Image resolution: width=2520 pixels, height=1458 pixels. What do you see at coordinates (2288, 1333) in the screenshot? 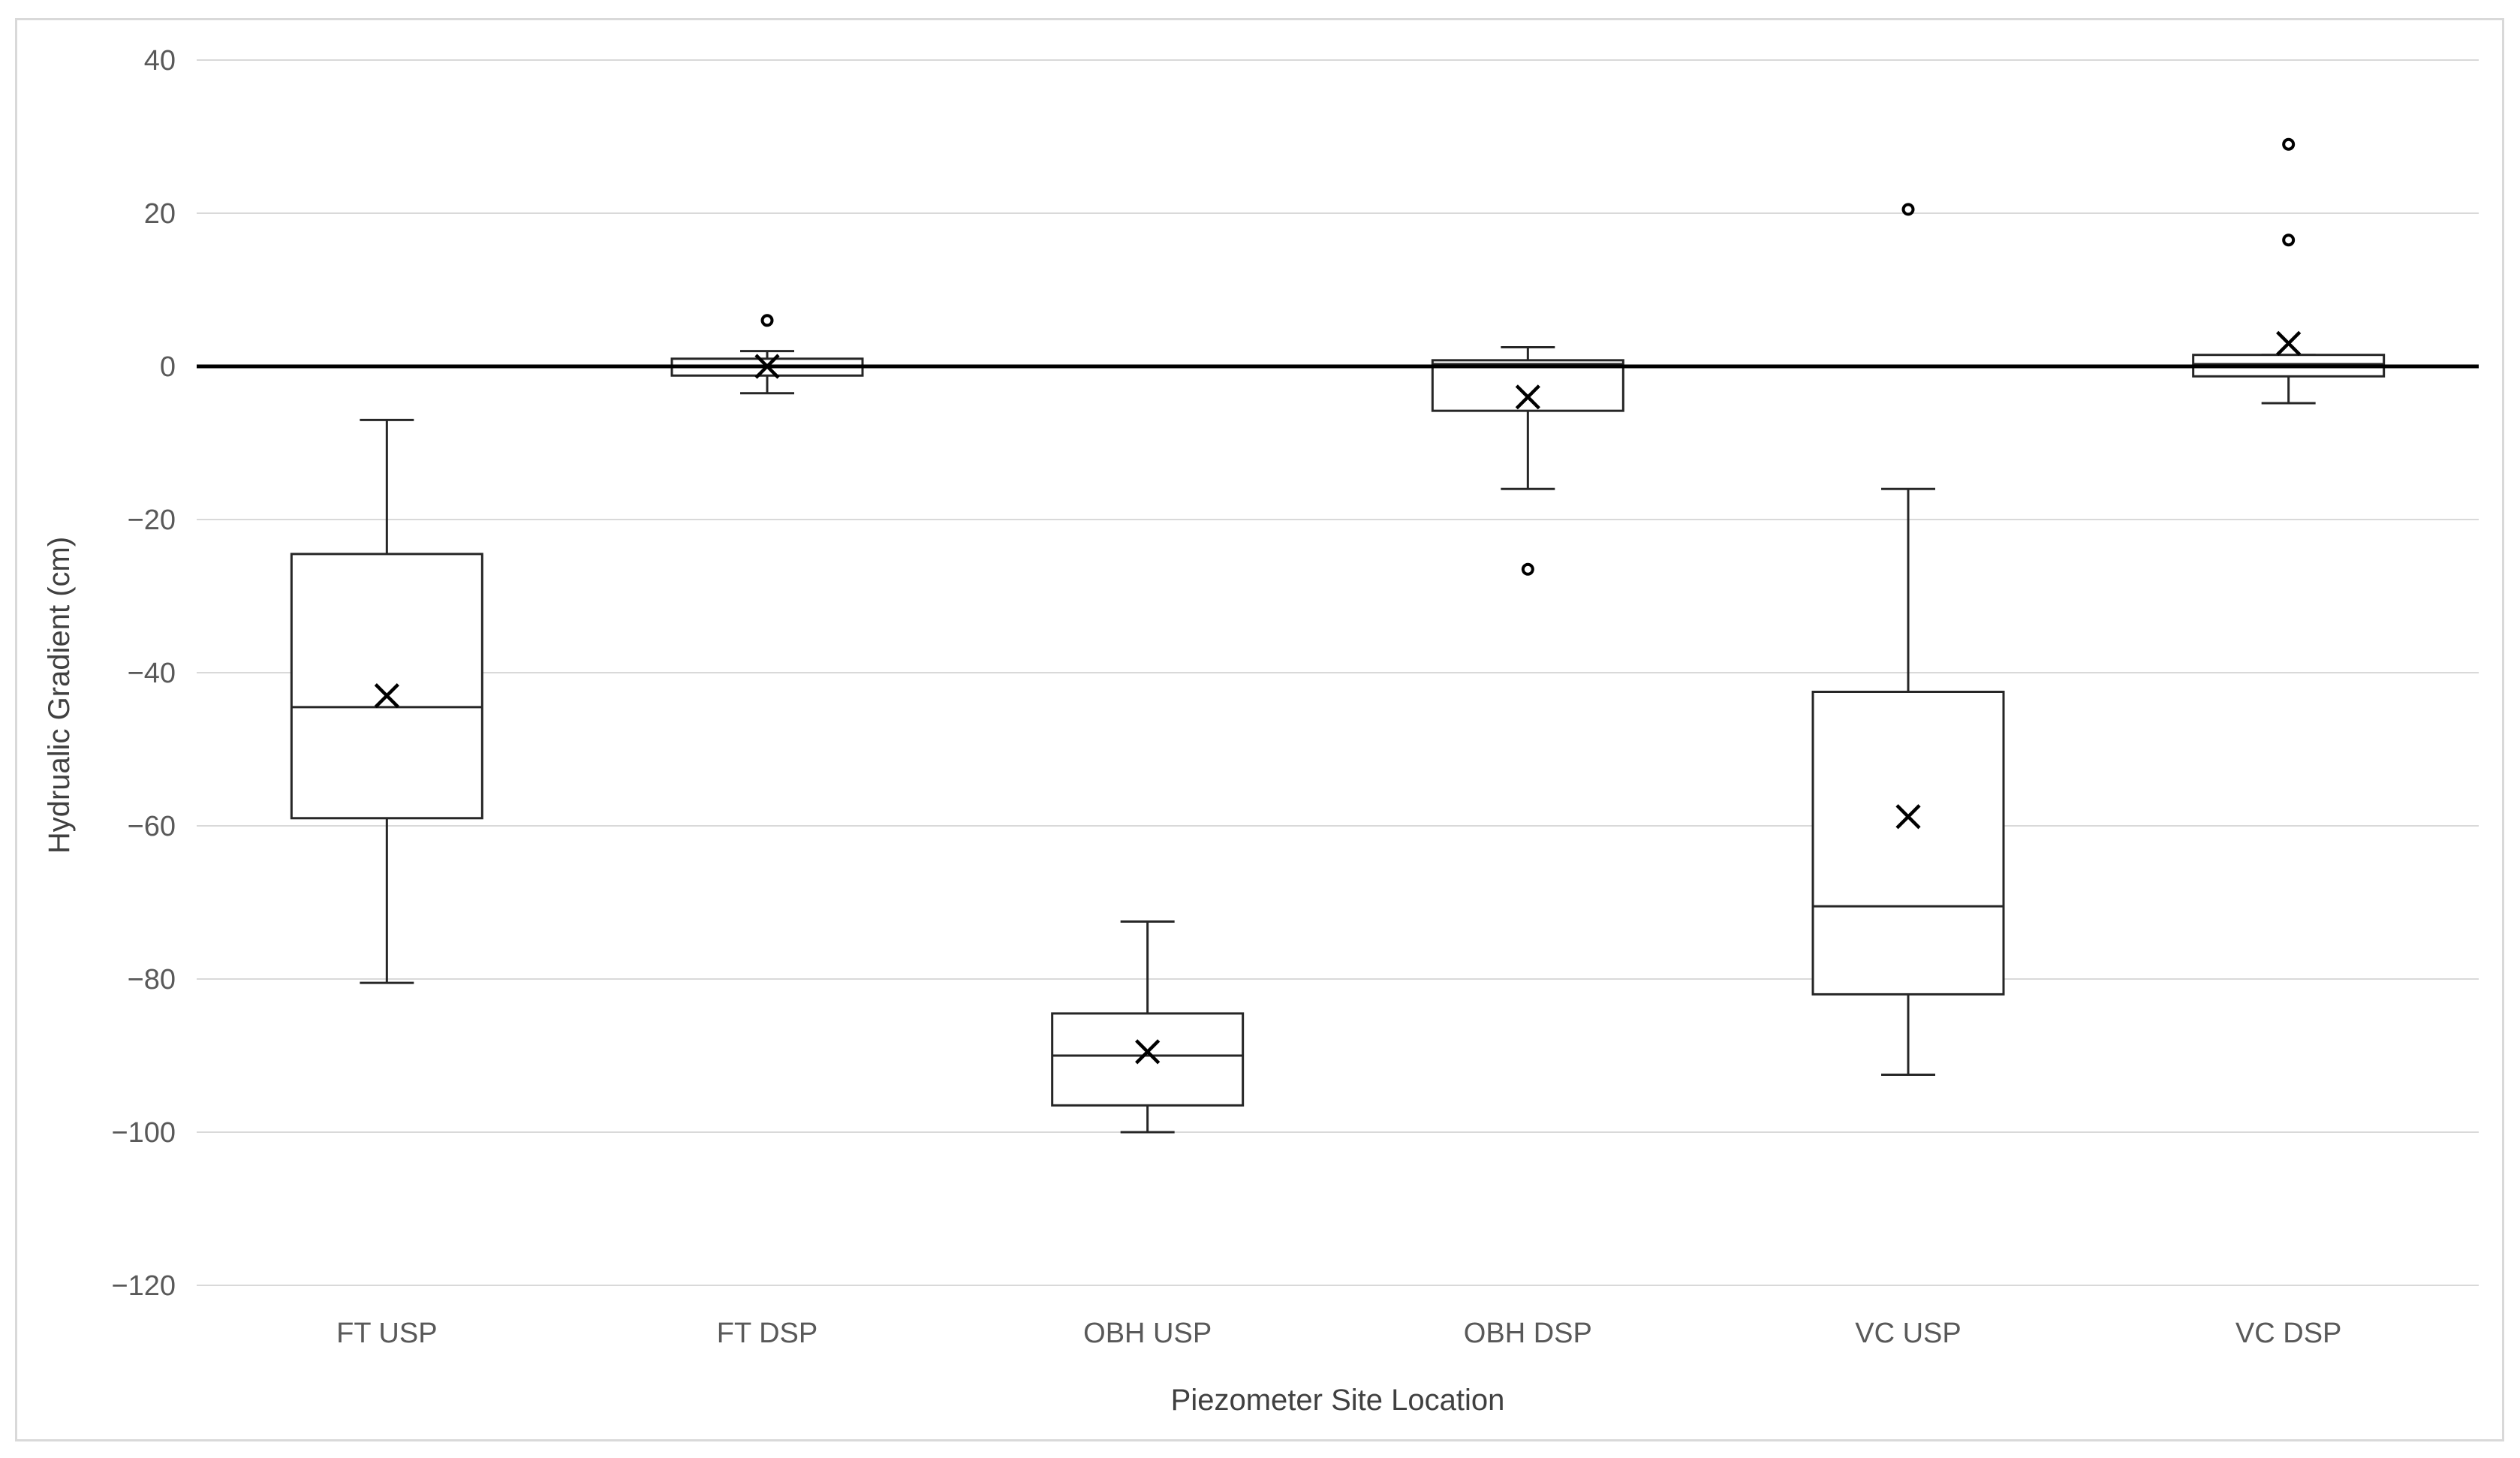
I see `x-tick-label: VC DSP` at bounding box center [2288, 1333].